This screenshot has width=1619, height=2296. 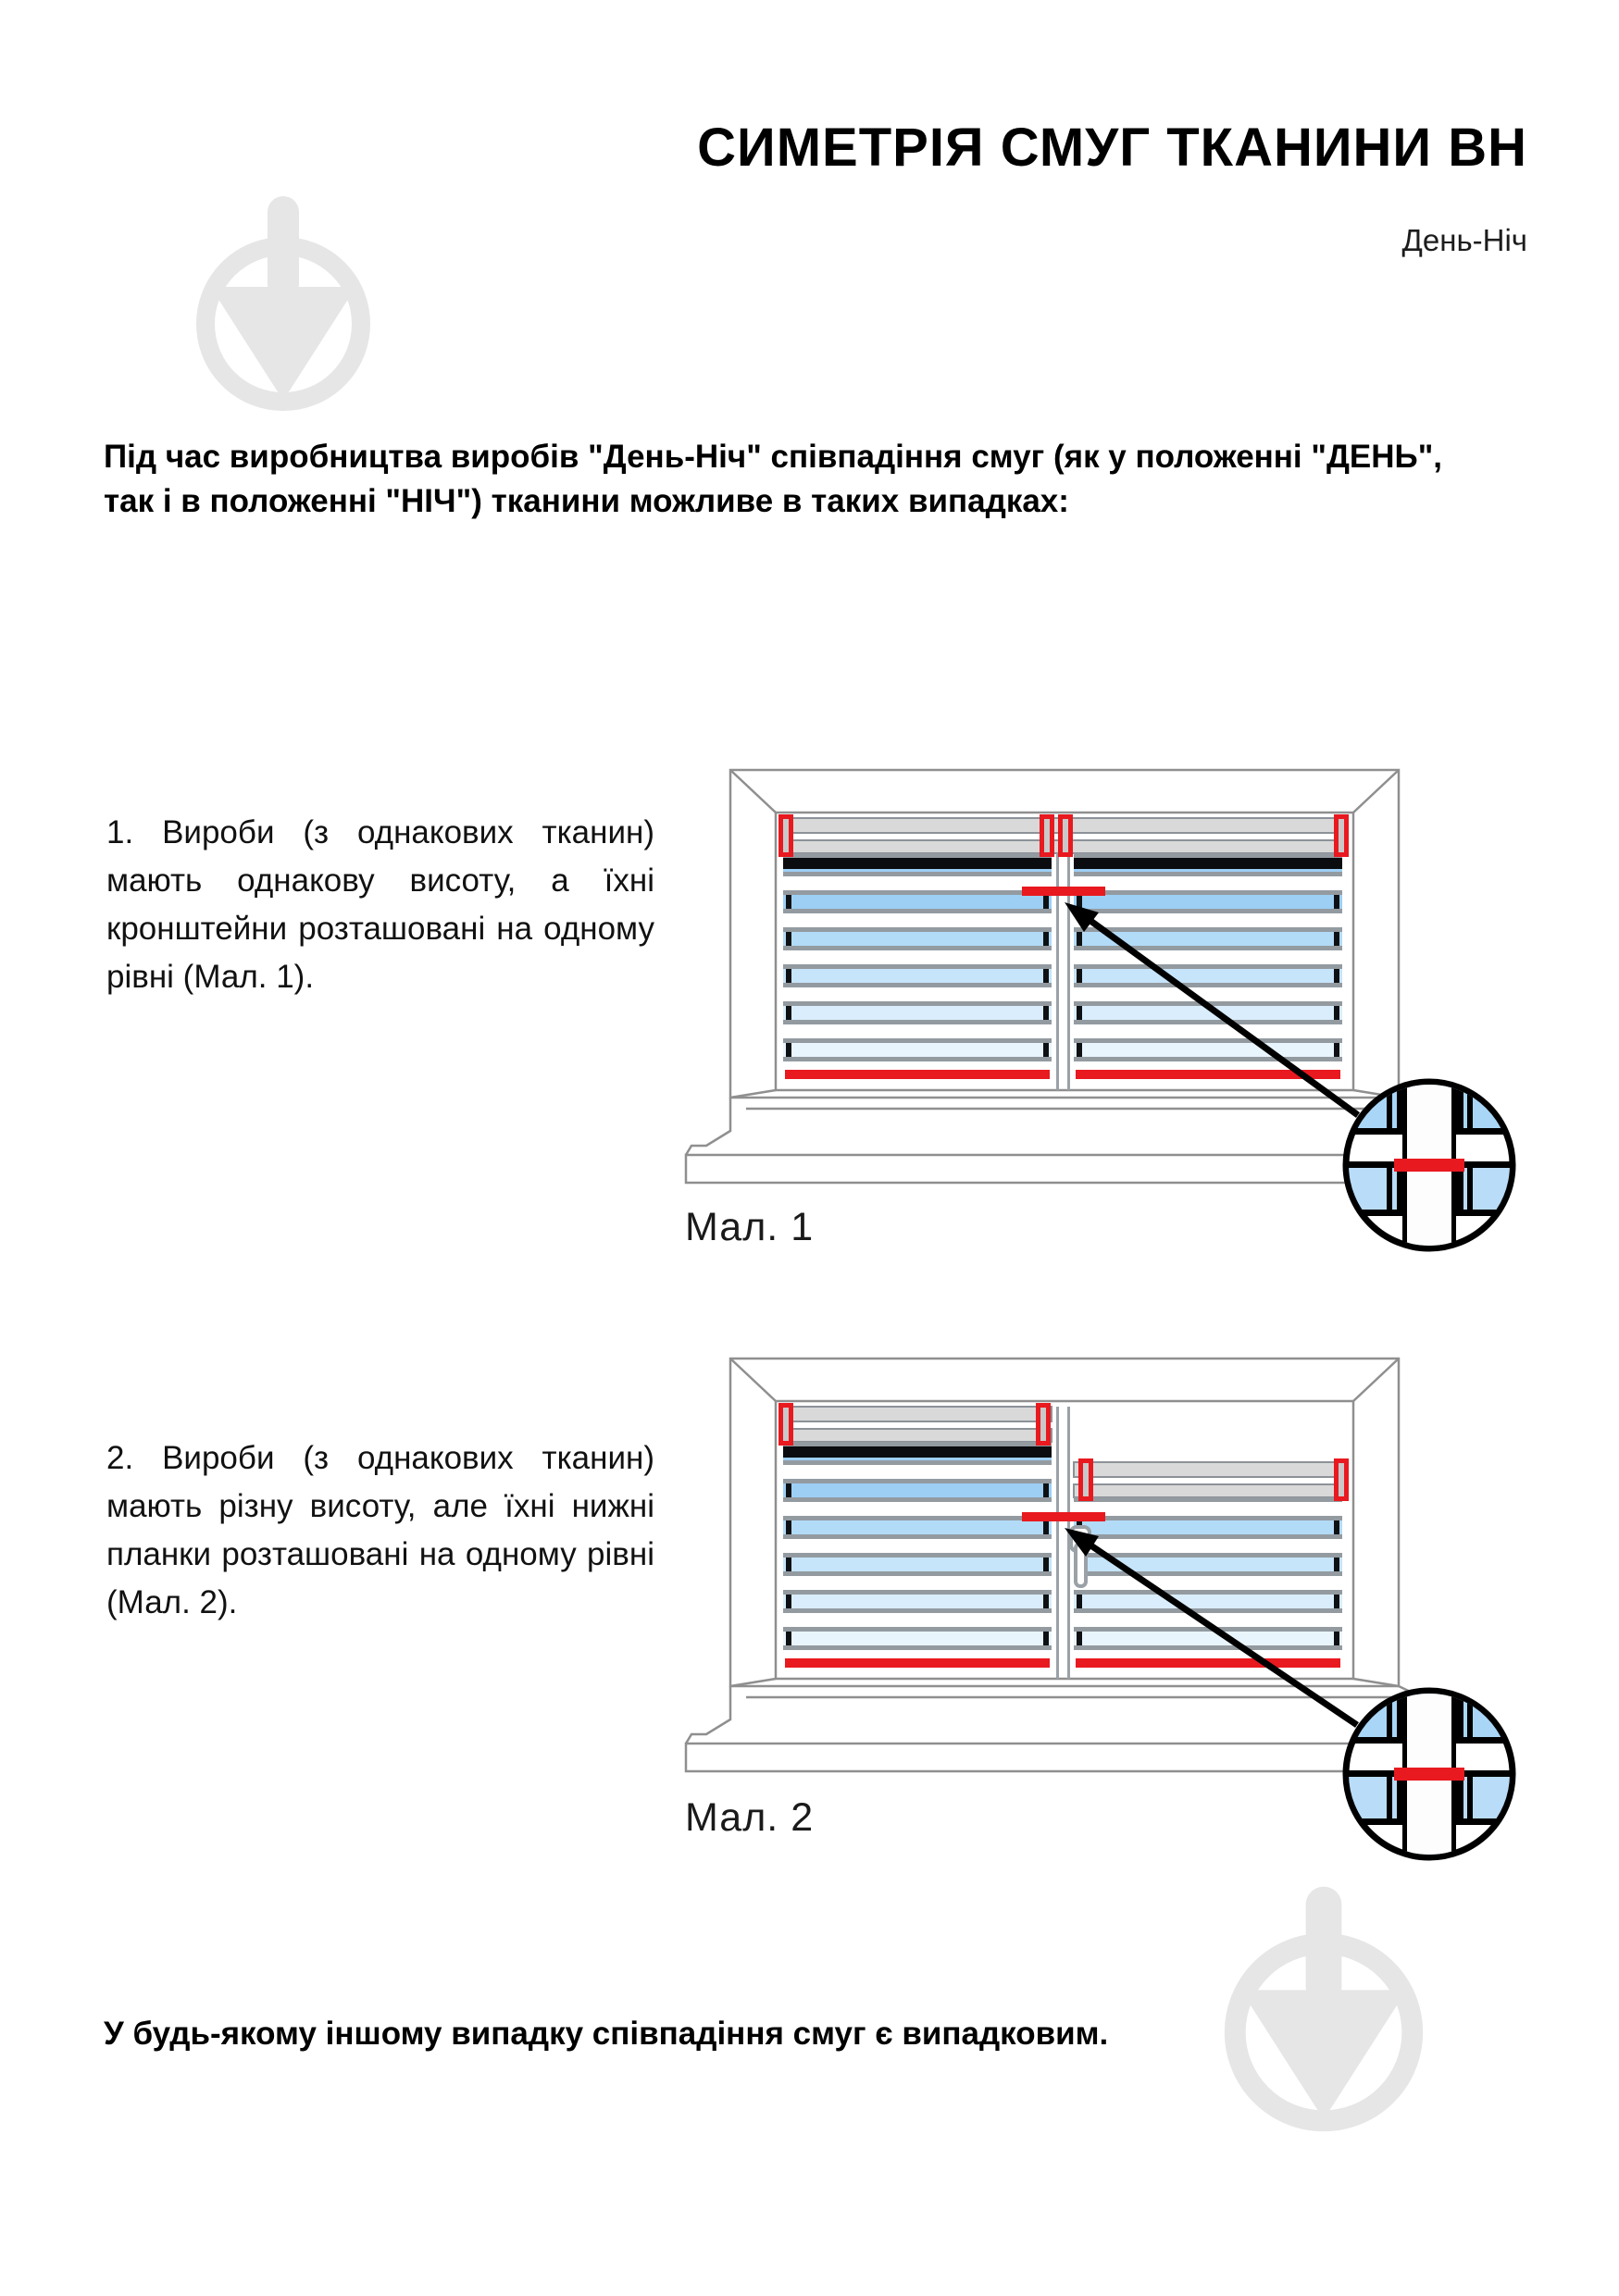 I want to click on figure-1-window-diagram, so click(x=1099, y=1009).